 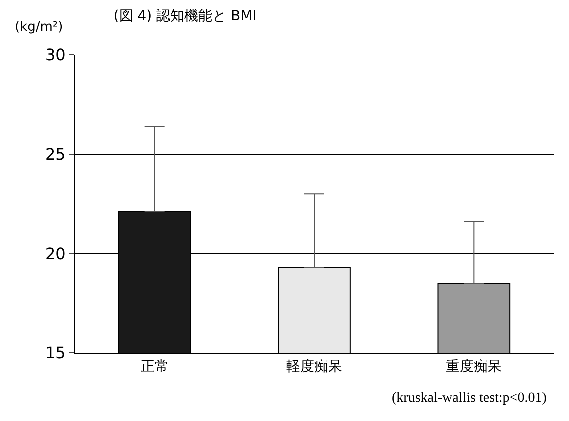 I want to click on y-tick-label: 30, so click(x=55, y=55).